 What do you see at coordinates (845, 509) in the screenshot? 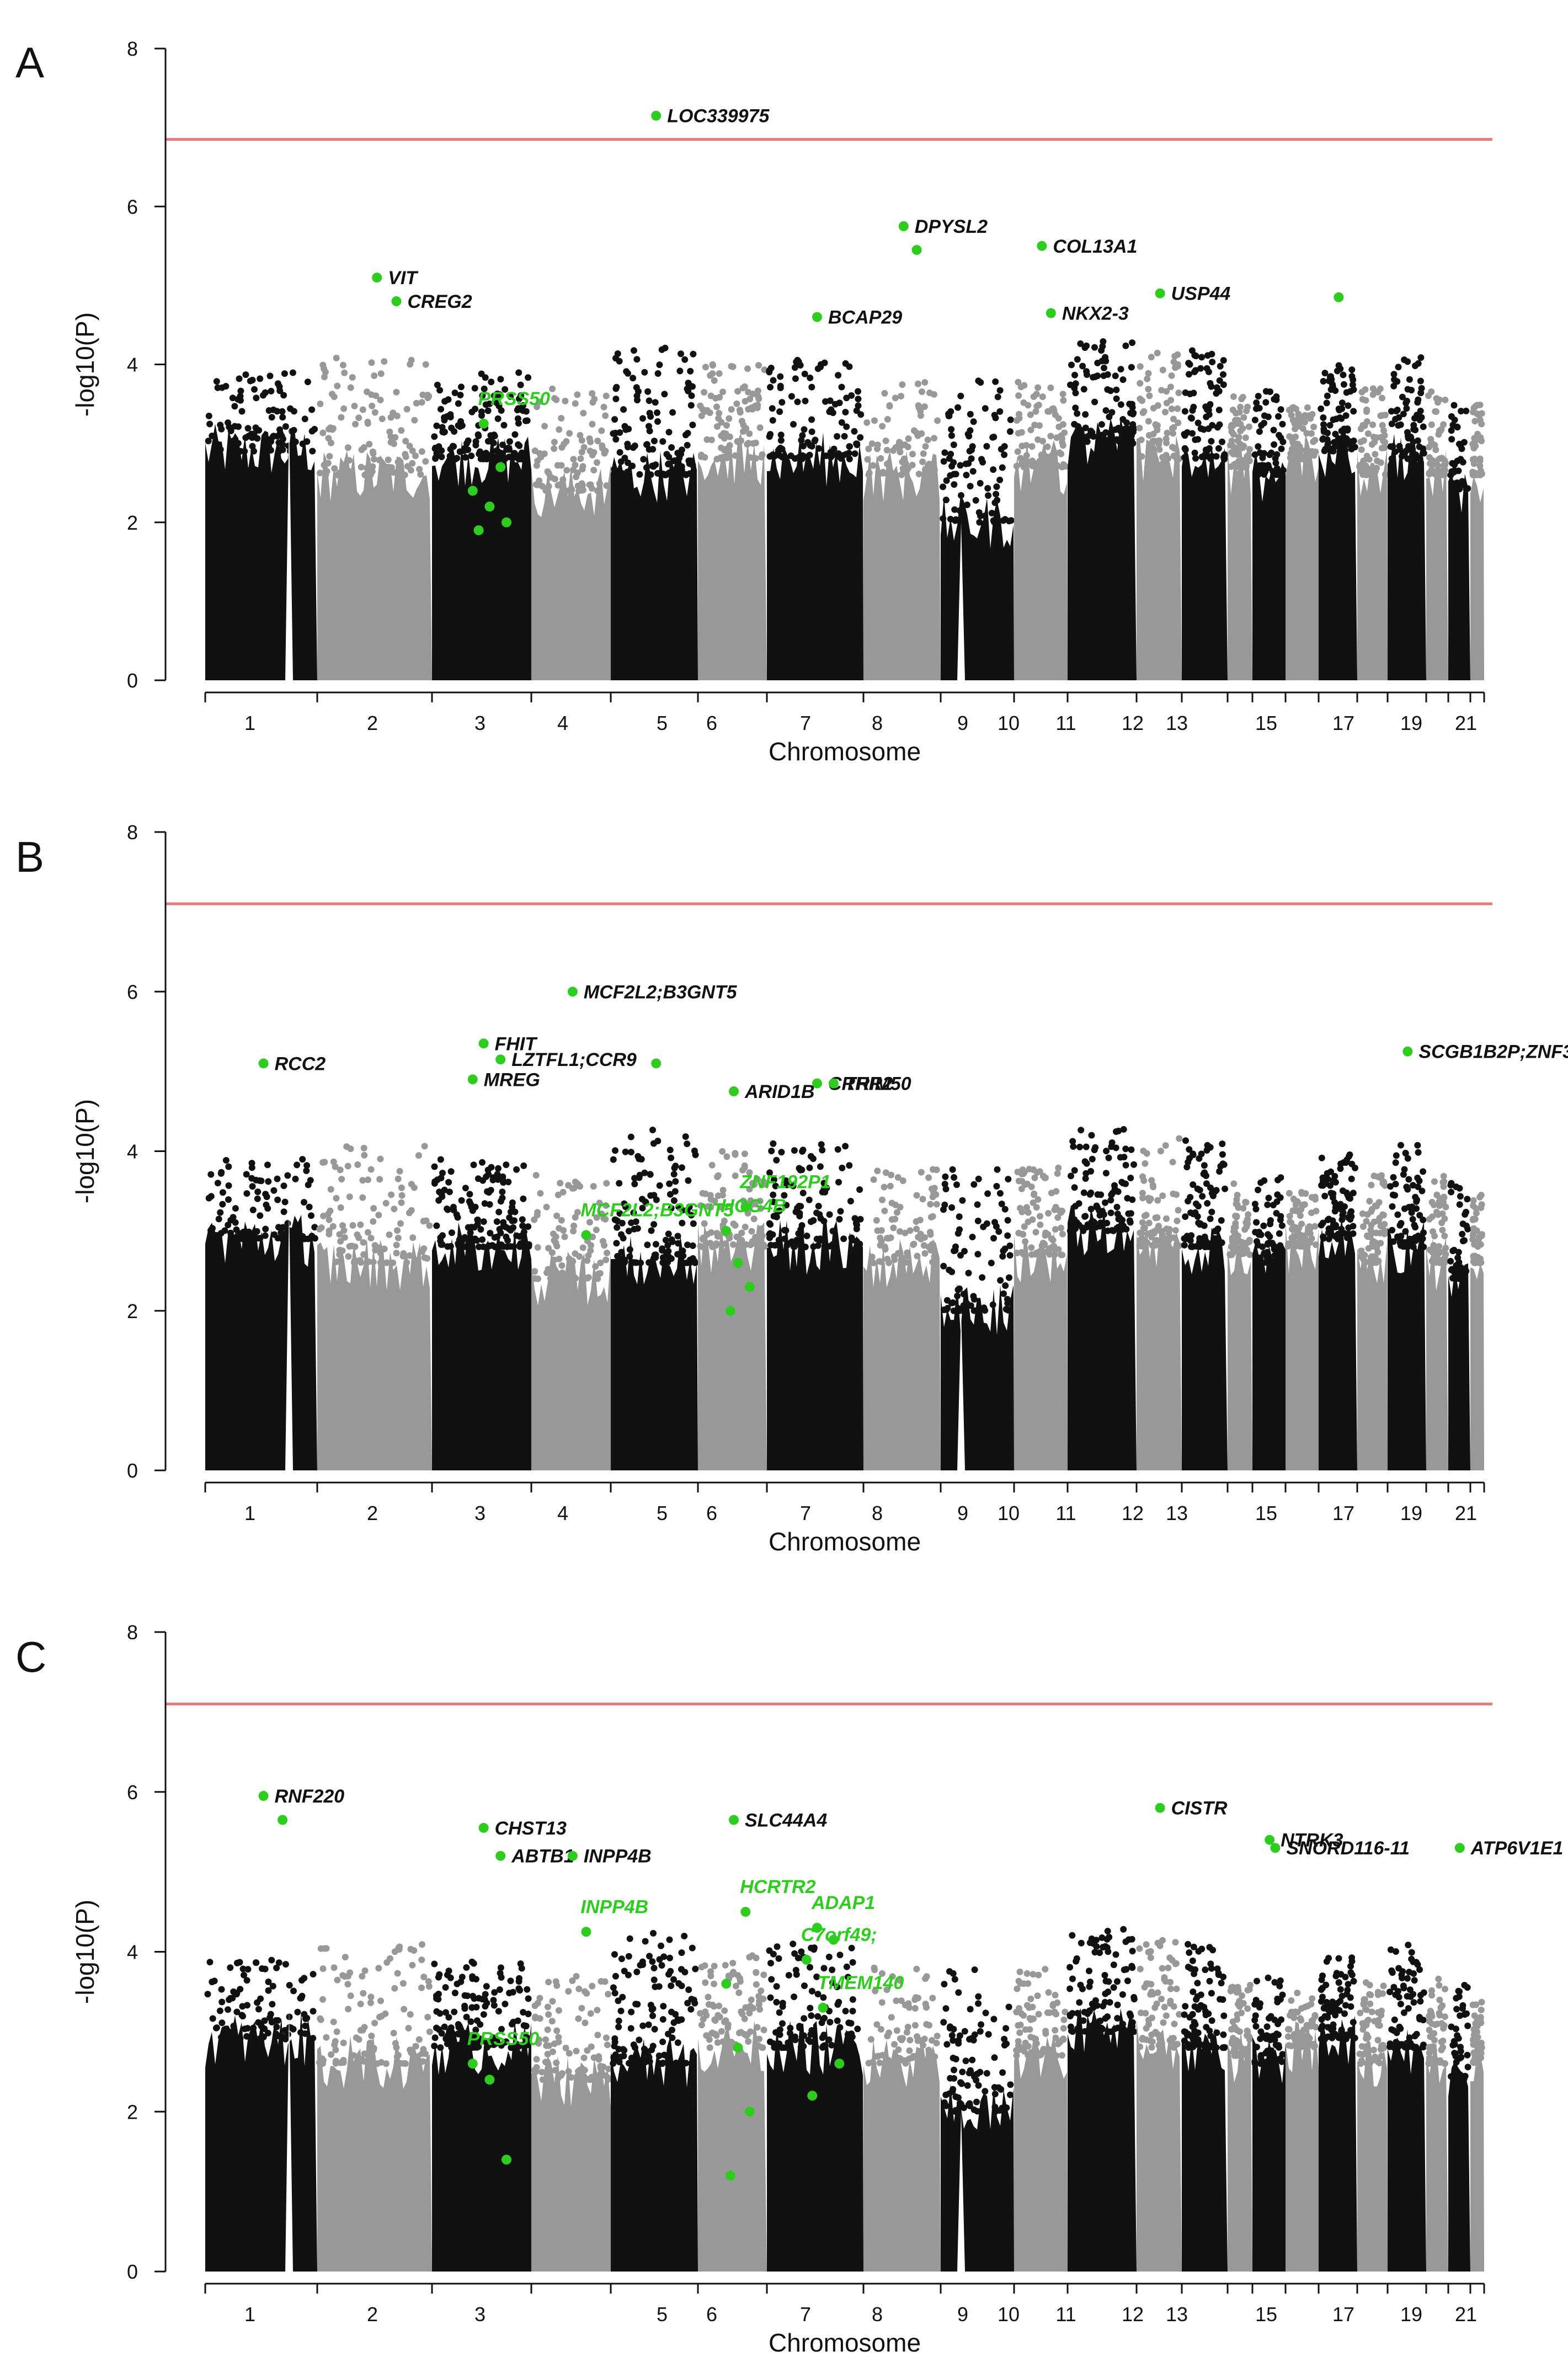
I see `chromosome-columns` at bounding box center [845, 509].